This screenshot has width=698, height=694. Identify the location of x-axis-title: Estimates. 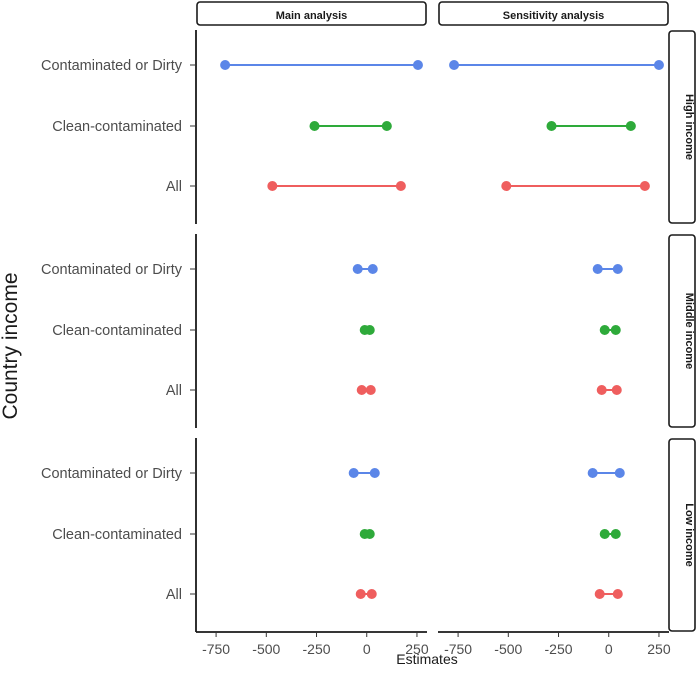
(426, 659).